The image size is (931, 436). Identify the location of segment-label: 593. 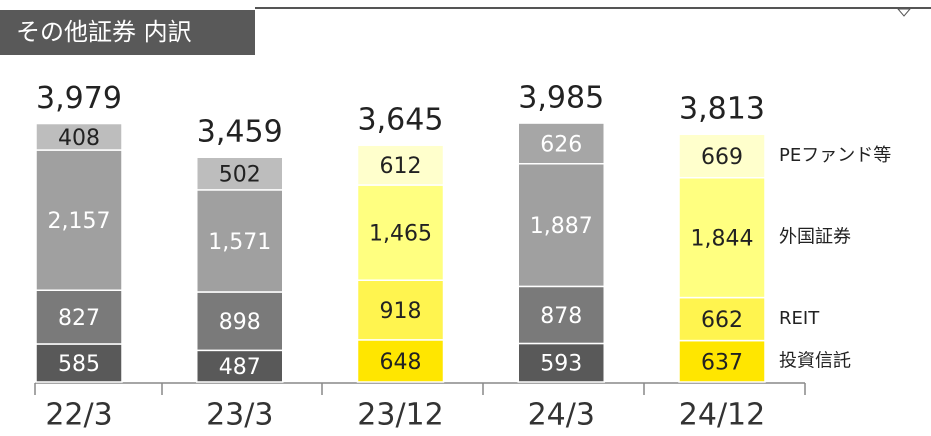
(561, 364).